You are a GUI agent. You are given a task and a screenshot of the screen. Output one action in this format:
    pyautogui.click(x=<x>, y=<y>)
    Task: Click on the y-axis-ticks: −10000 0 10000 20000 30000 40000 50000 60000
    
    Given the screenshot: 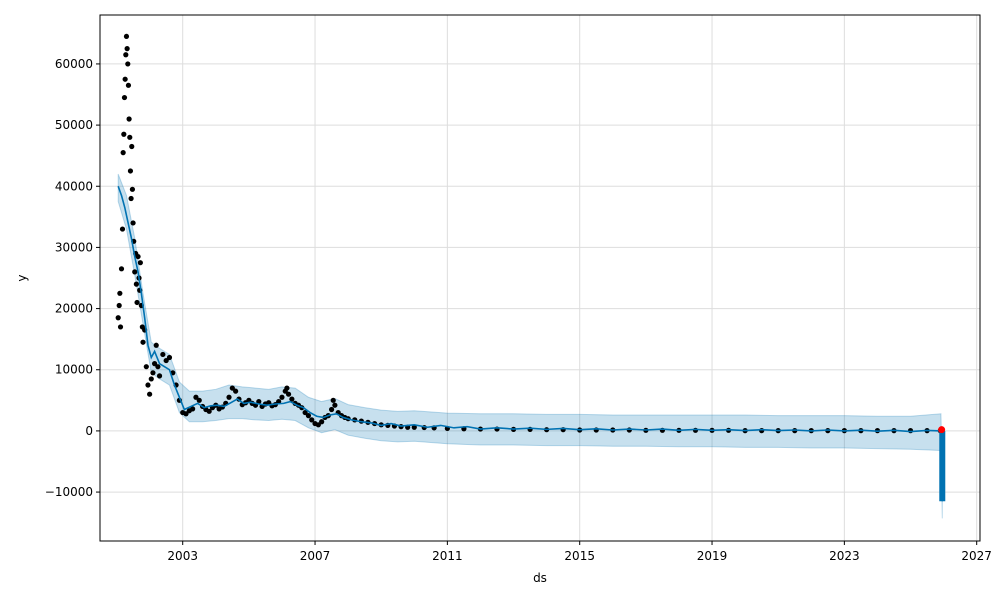 What is the action you would take?
    pyautogui.click(x=72, y=278)
    